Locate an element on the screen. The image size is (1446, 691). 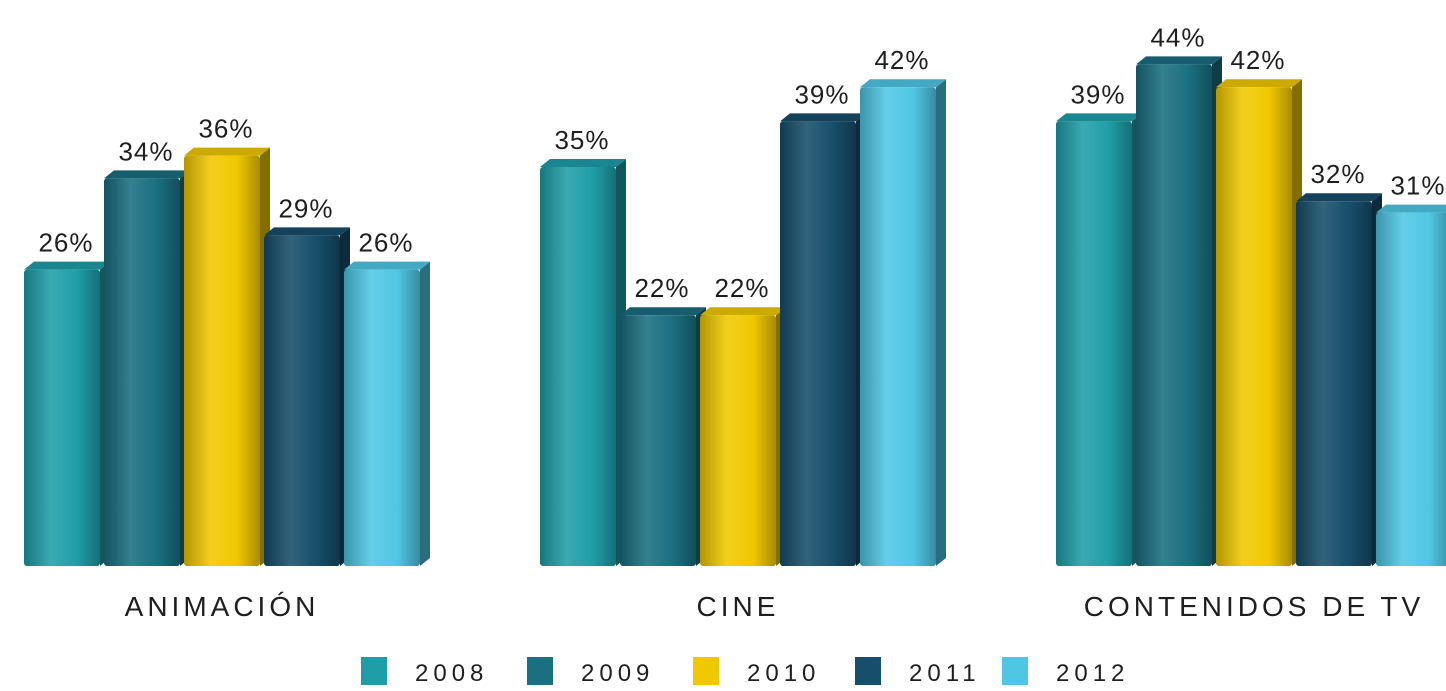
value-label: 35% is located at coordinates (581, 140).